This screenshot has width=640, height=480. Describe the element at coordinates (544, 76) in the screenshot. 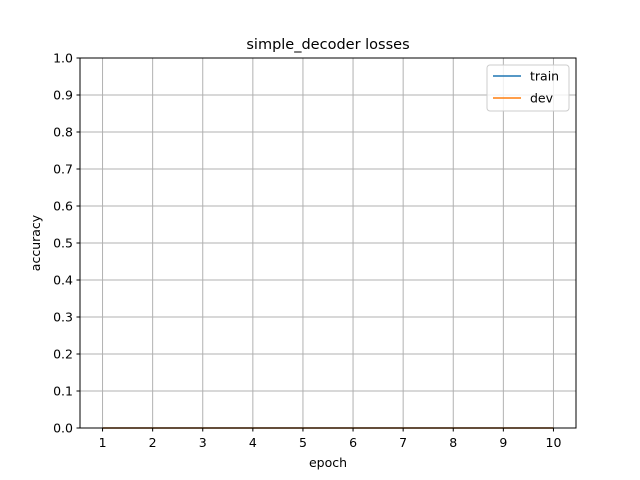

I see `legend-label-train: train` at that location.